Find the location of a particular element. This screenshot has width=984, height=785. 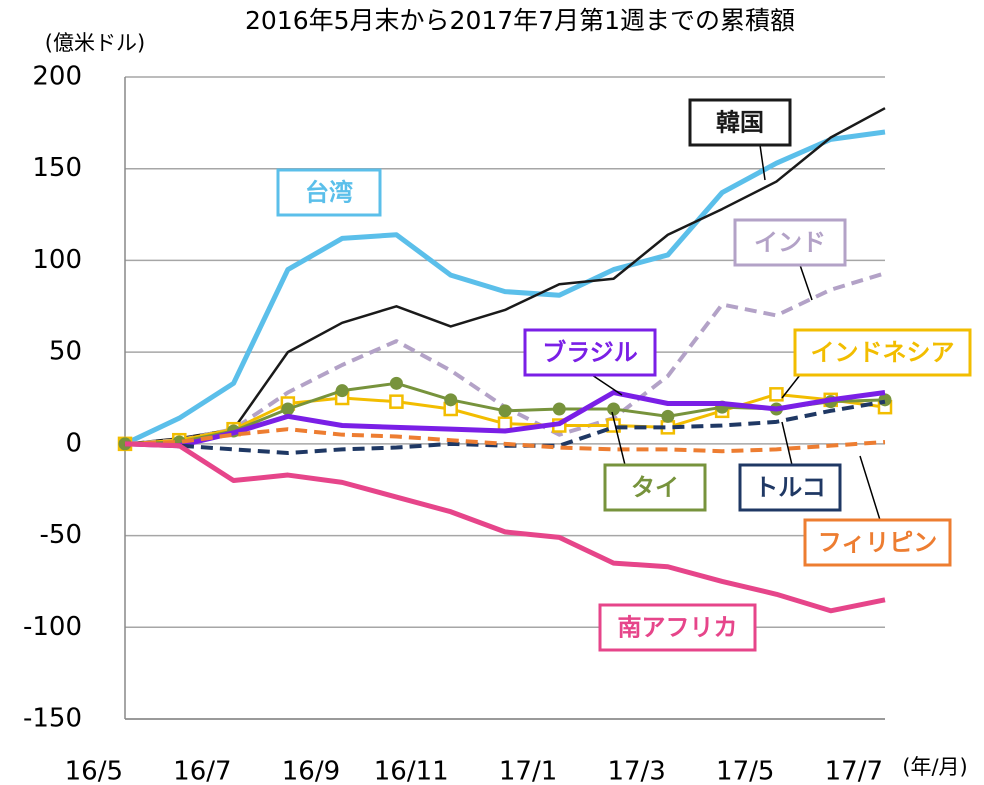

x-tick-label: 17/1 is located at coordinates (528, 771).